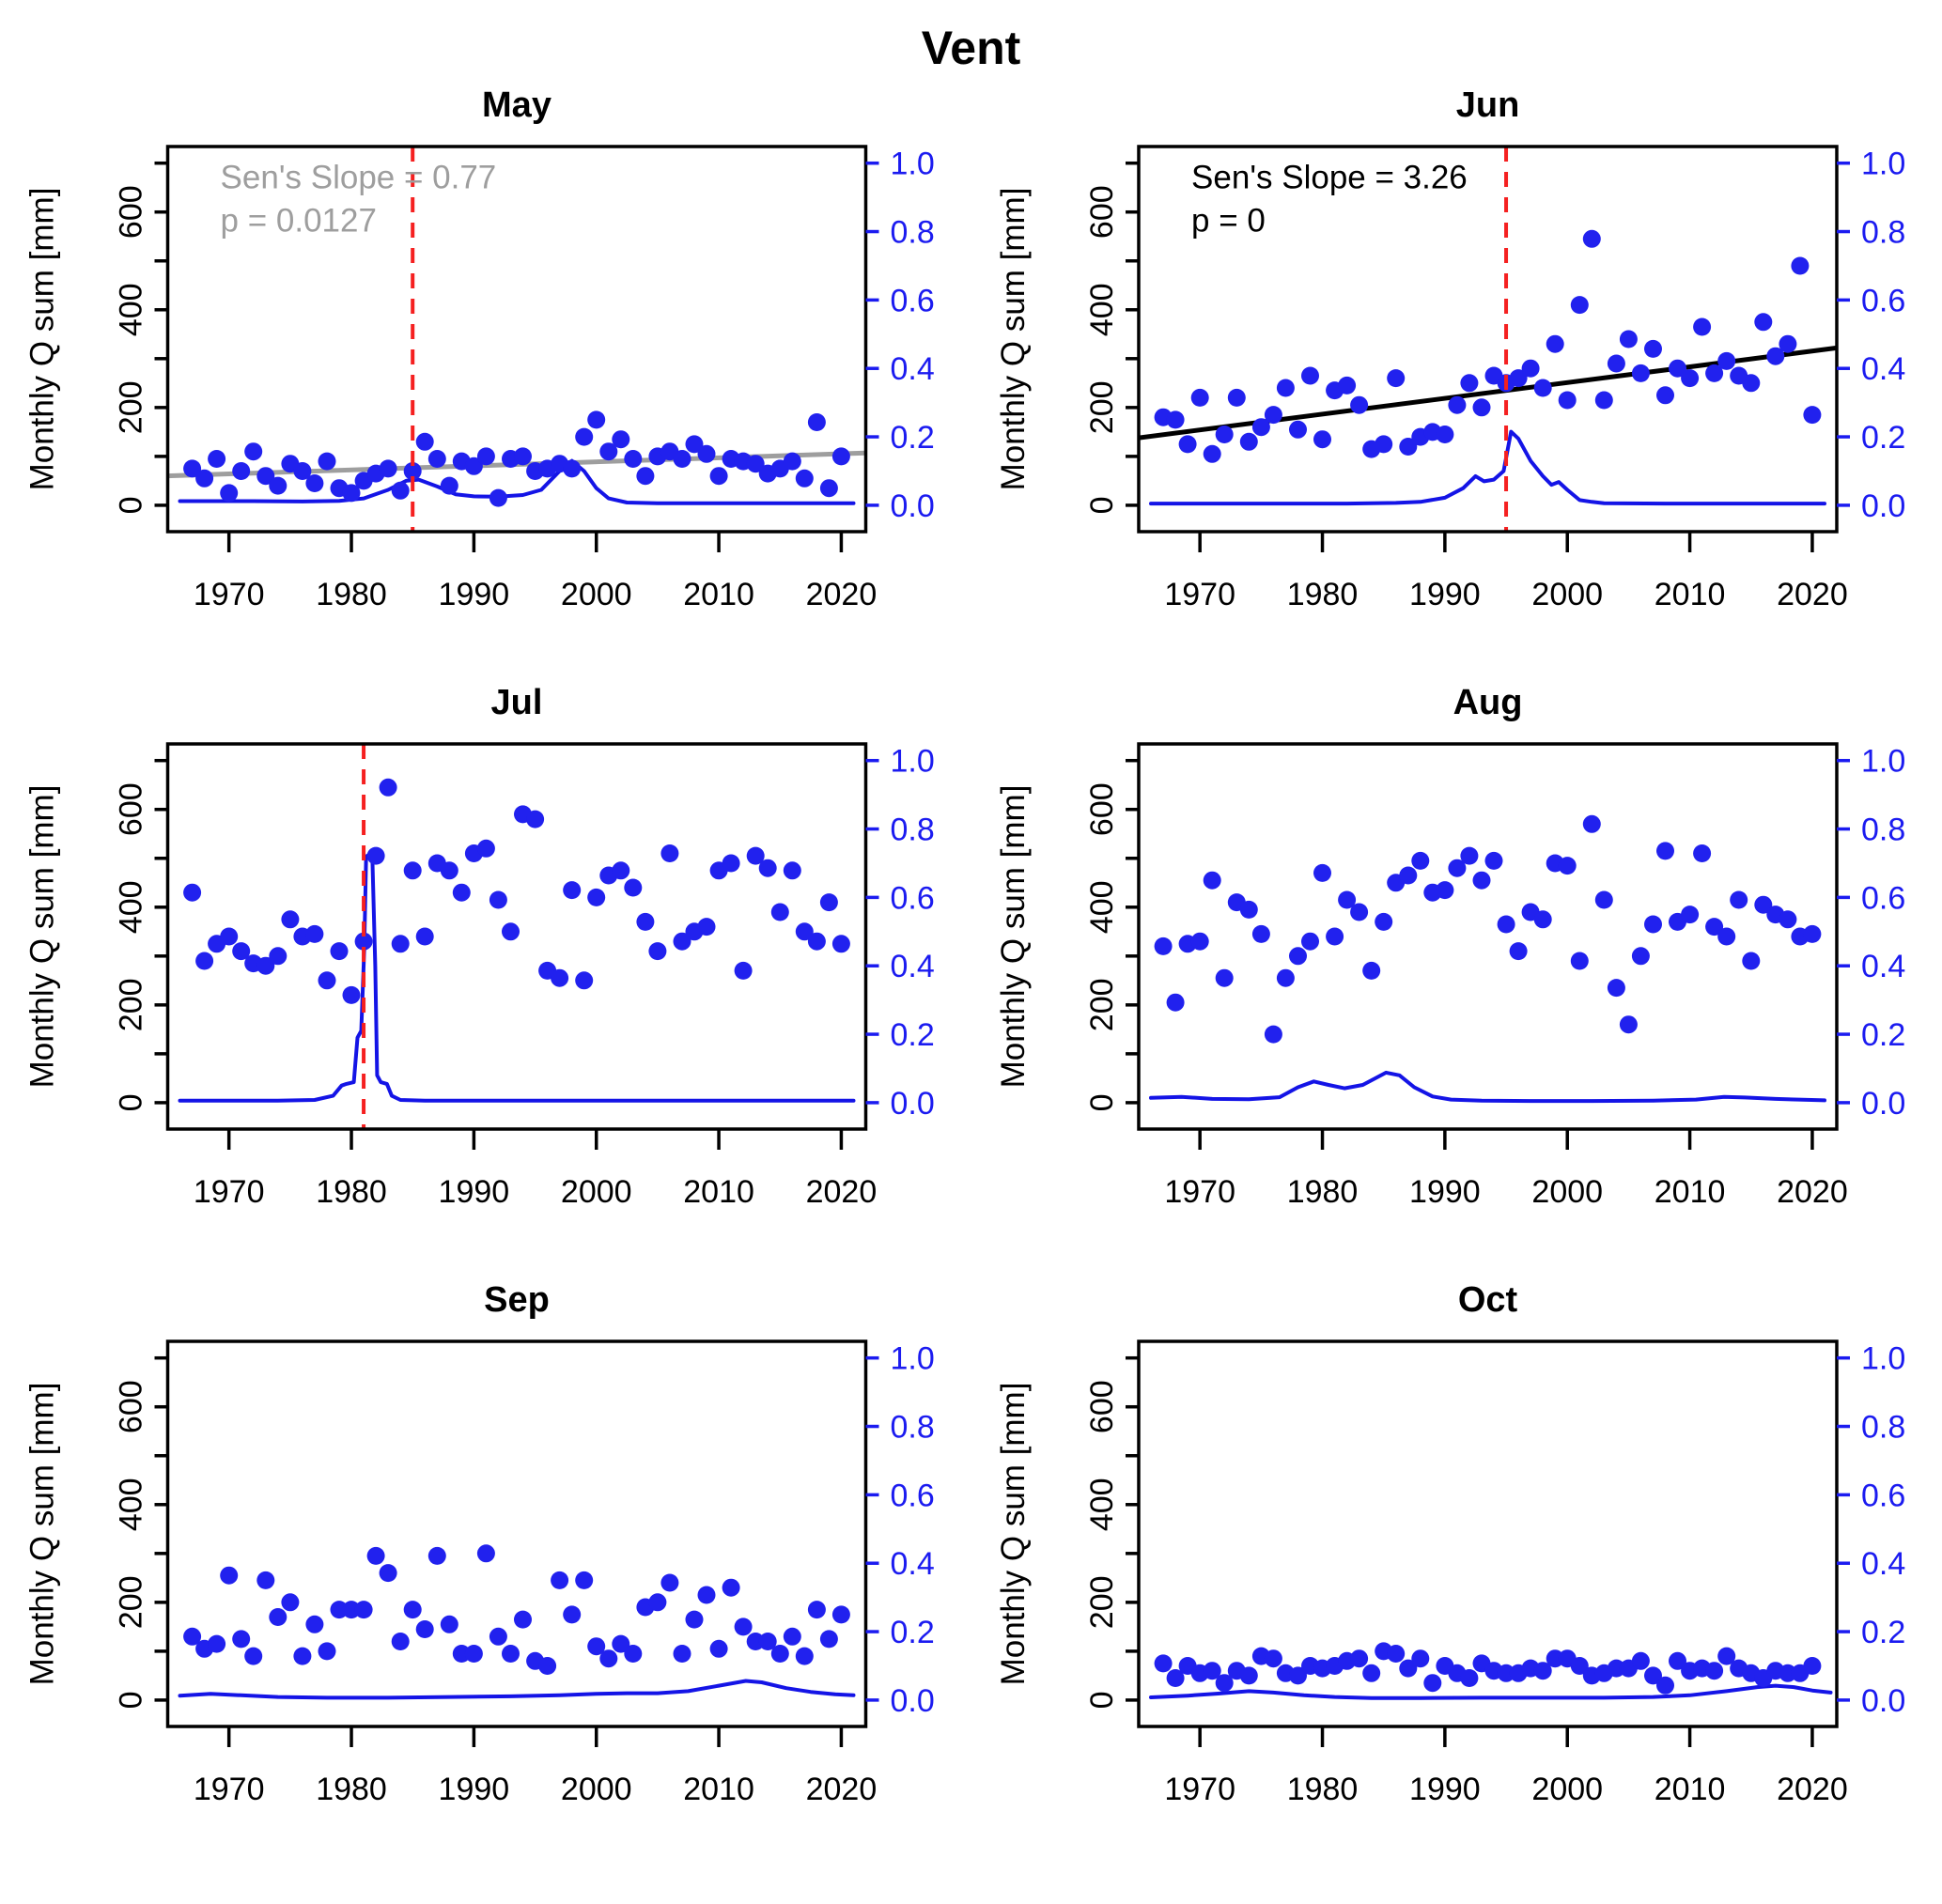 The height and width of the screenshot is (1904, 1942). Describe the element at coordinates (1491, 1671) in the screenshot. I see `plot-area-oct` at that location.